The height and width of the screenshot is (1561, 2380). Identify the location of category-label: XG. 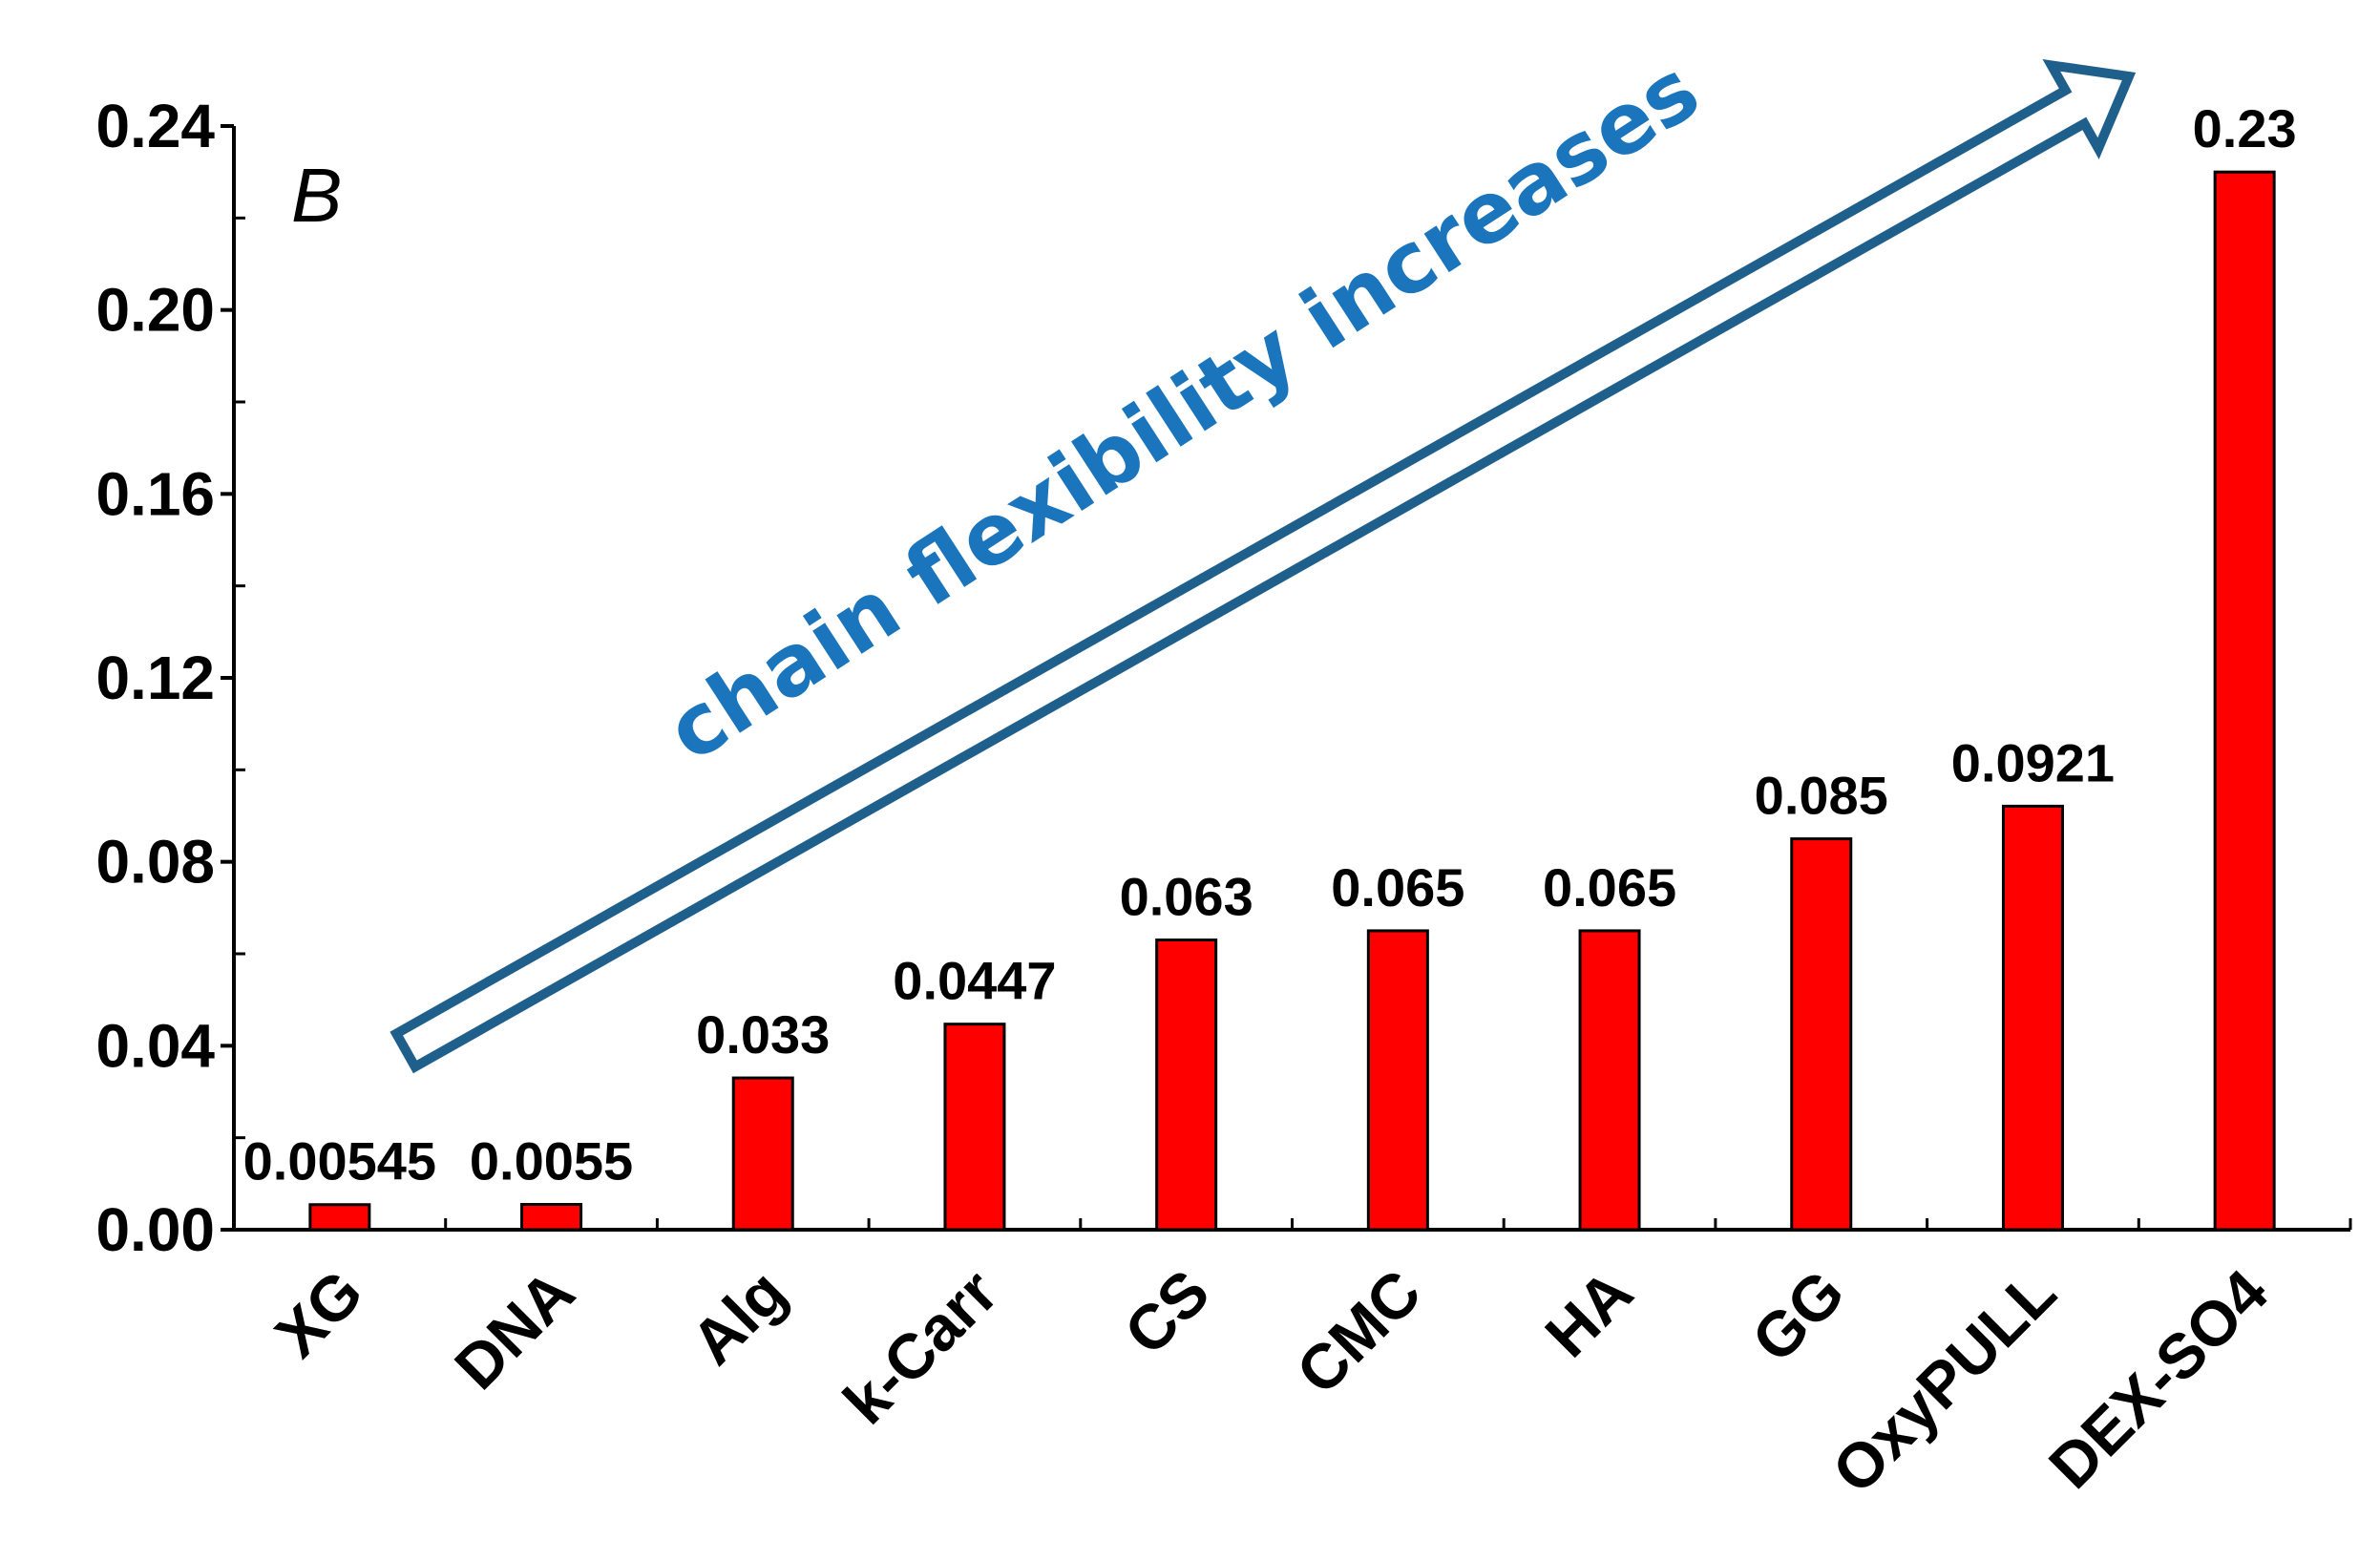
(319, 1314).